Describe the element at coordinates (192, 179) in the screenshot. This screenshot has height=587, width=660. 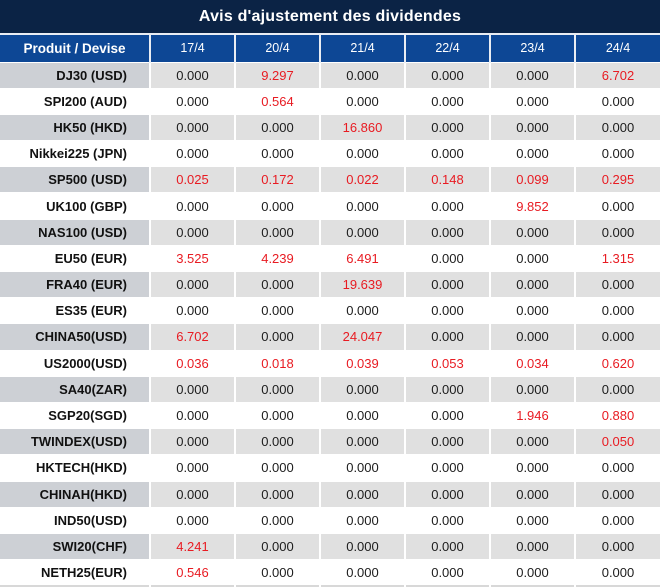
I see `value-cell-adjusted: 0.025` at that location.